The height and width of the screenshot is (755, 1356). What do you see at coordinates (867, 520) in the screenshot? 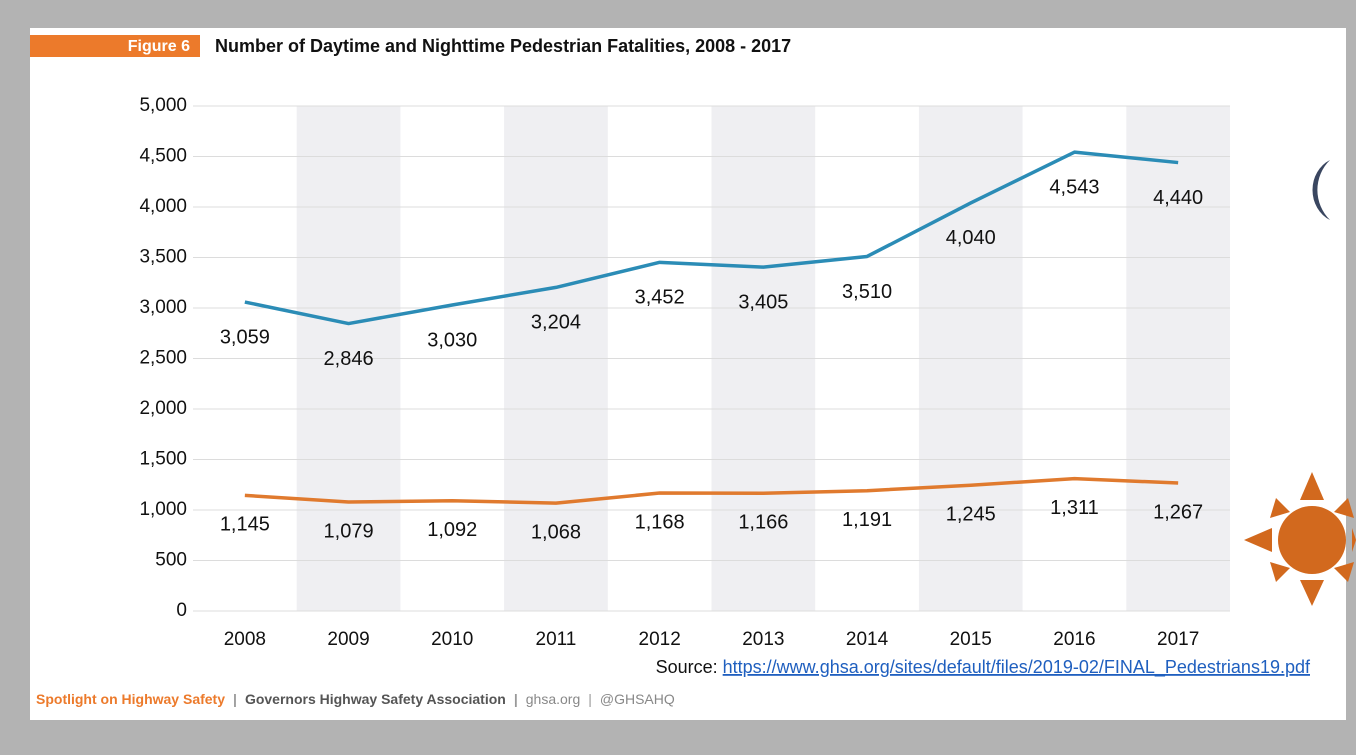
I see `value-label: 1,191` at bounding box center [867, 520].